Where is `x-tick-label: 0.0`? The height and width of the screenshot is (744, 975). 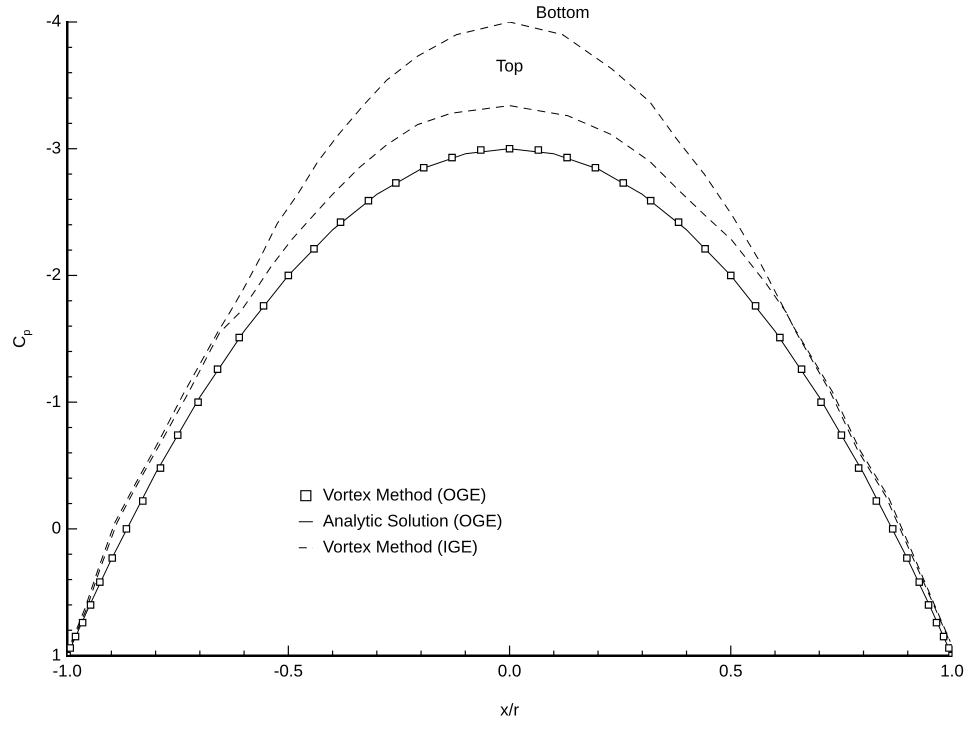 x-tick-label: 0.0 is located at coordinates (510, 670).